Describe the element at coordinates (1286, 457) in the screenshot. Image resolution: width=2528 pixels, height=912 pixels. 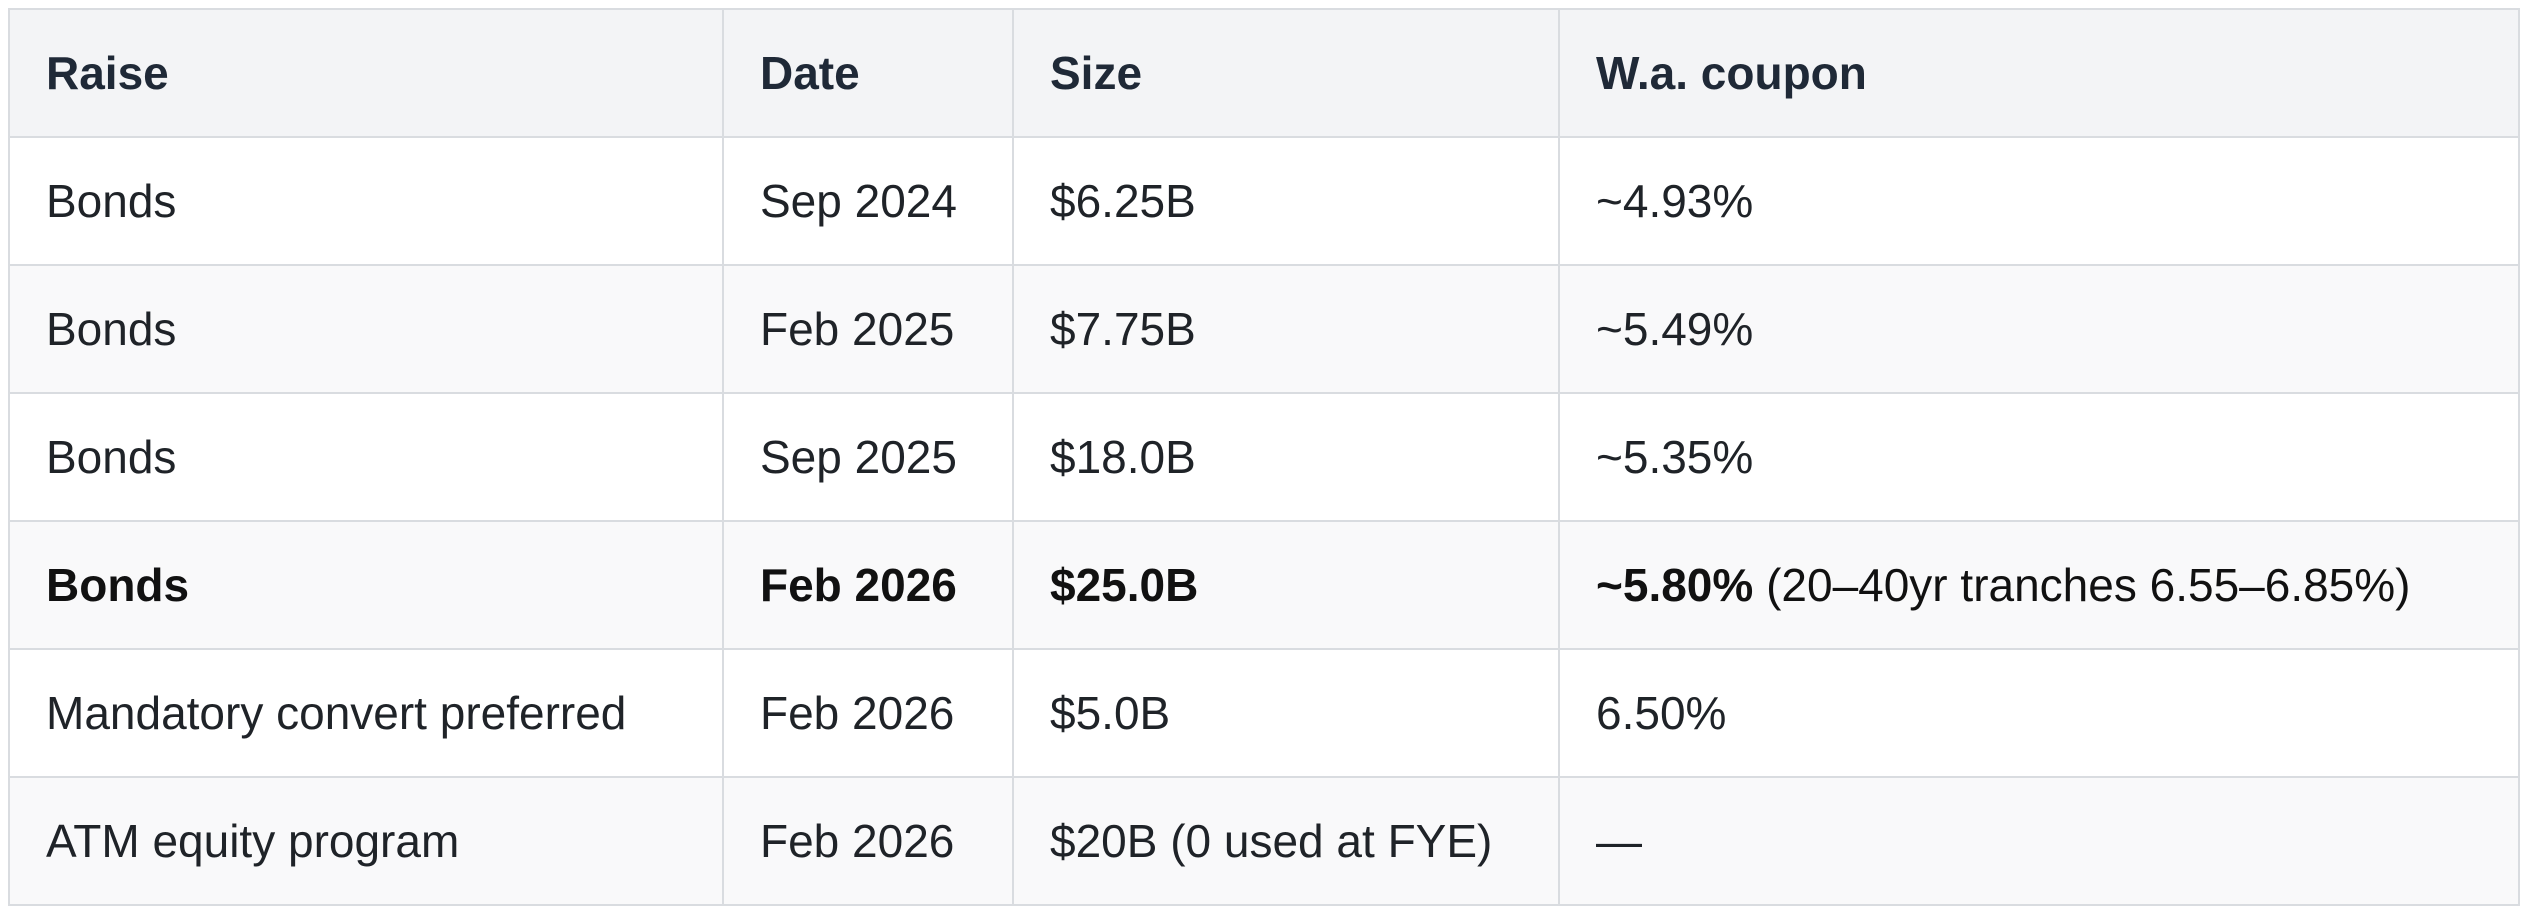
I see `cell-size: $18.0B` at that location.